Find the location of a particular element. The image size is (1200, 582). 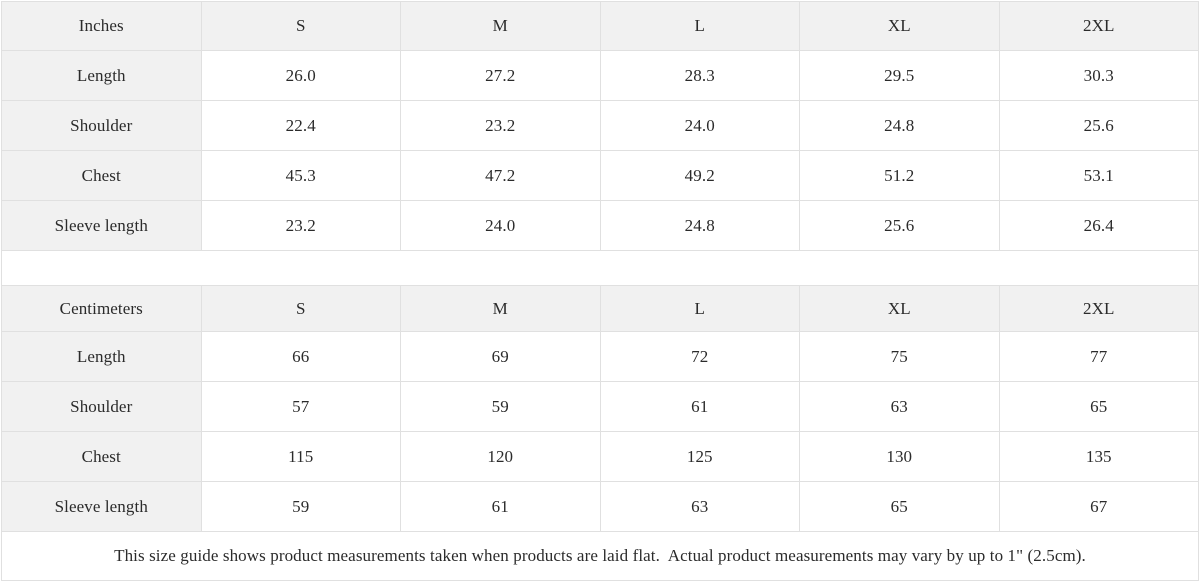

separator-cell is located at coordinates (600, 268).